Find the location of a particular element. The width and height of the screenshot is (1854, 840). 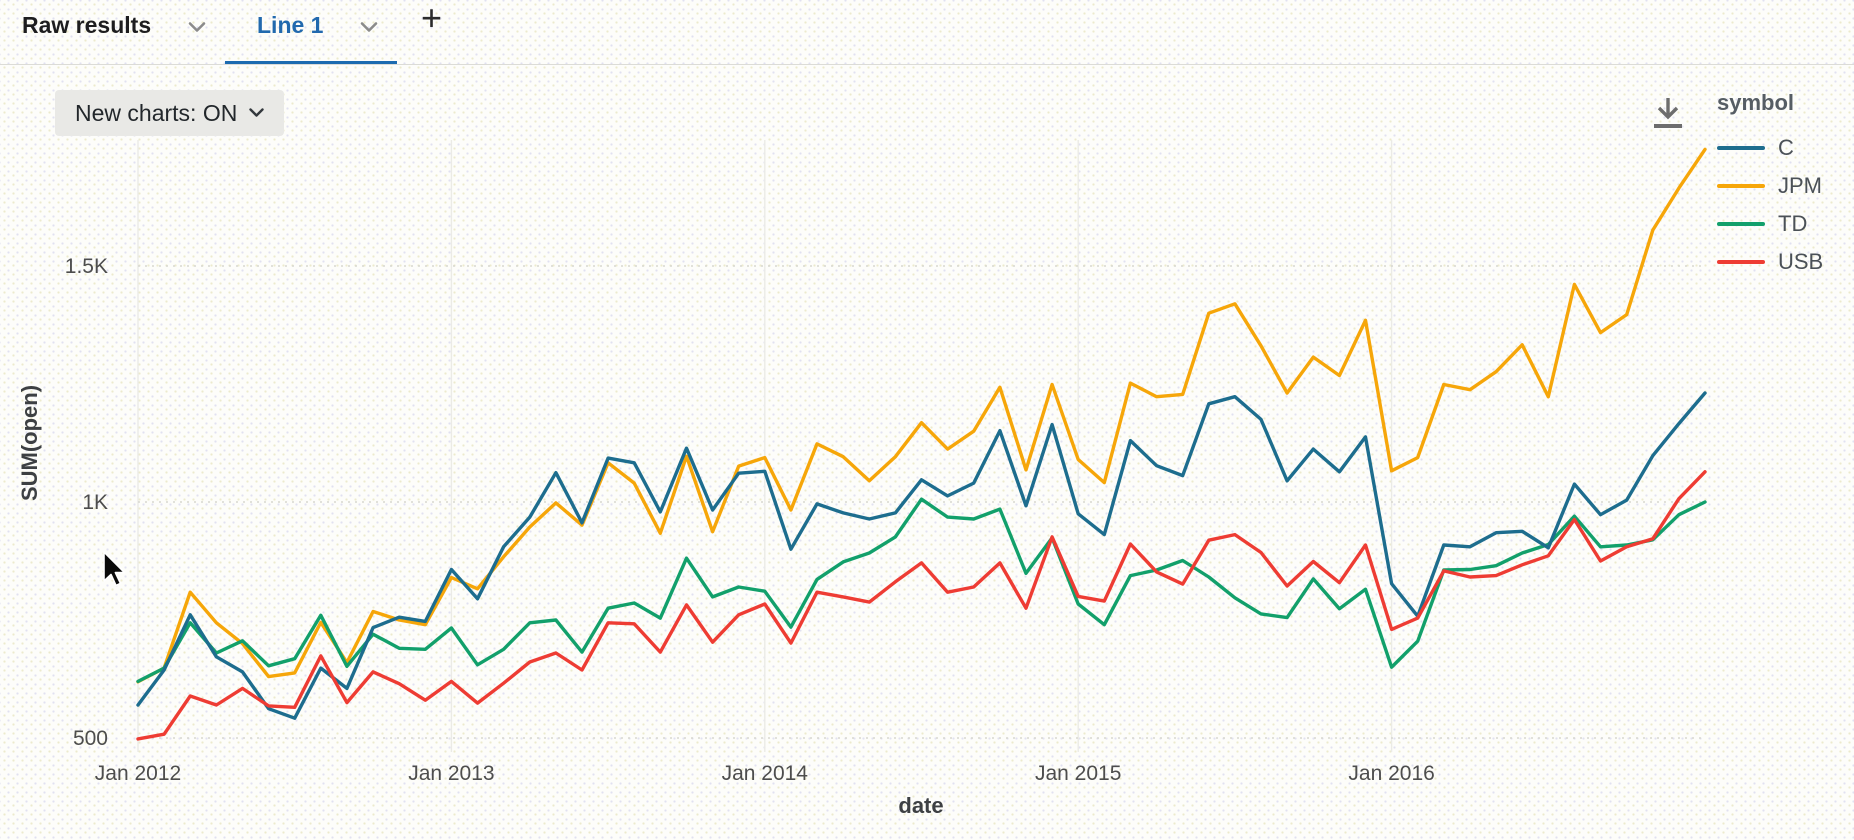

legend-label: USB is located at coordinates (1801, 261).